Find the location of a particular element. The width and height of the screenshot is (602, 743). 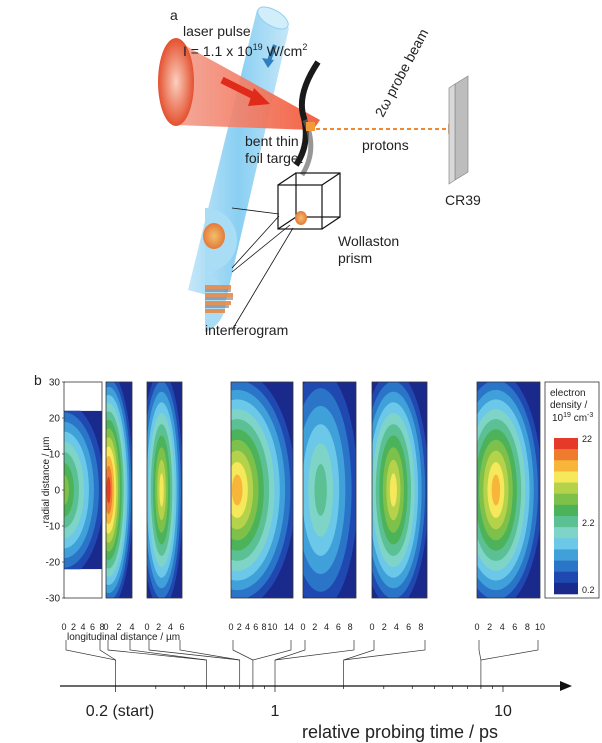

colorbar-title-line3: 1019 cm-3 is located at coordinates (572, 418).